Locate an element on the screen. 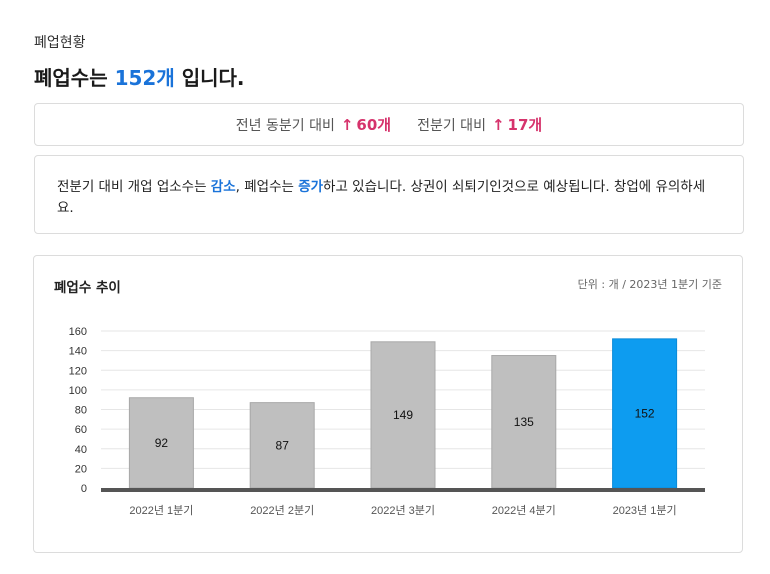 The image size is (770, 574). bar-data-label: 87 is located at coordinates (283, 445).